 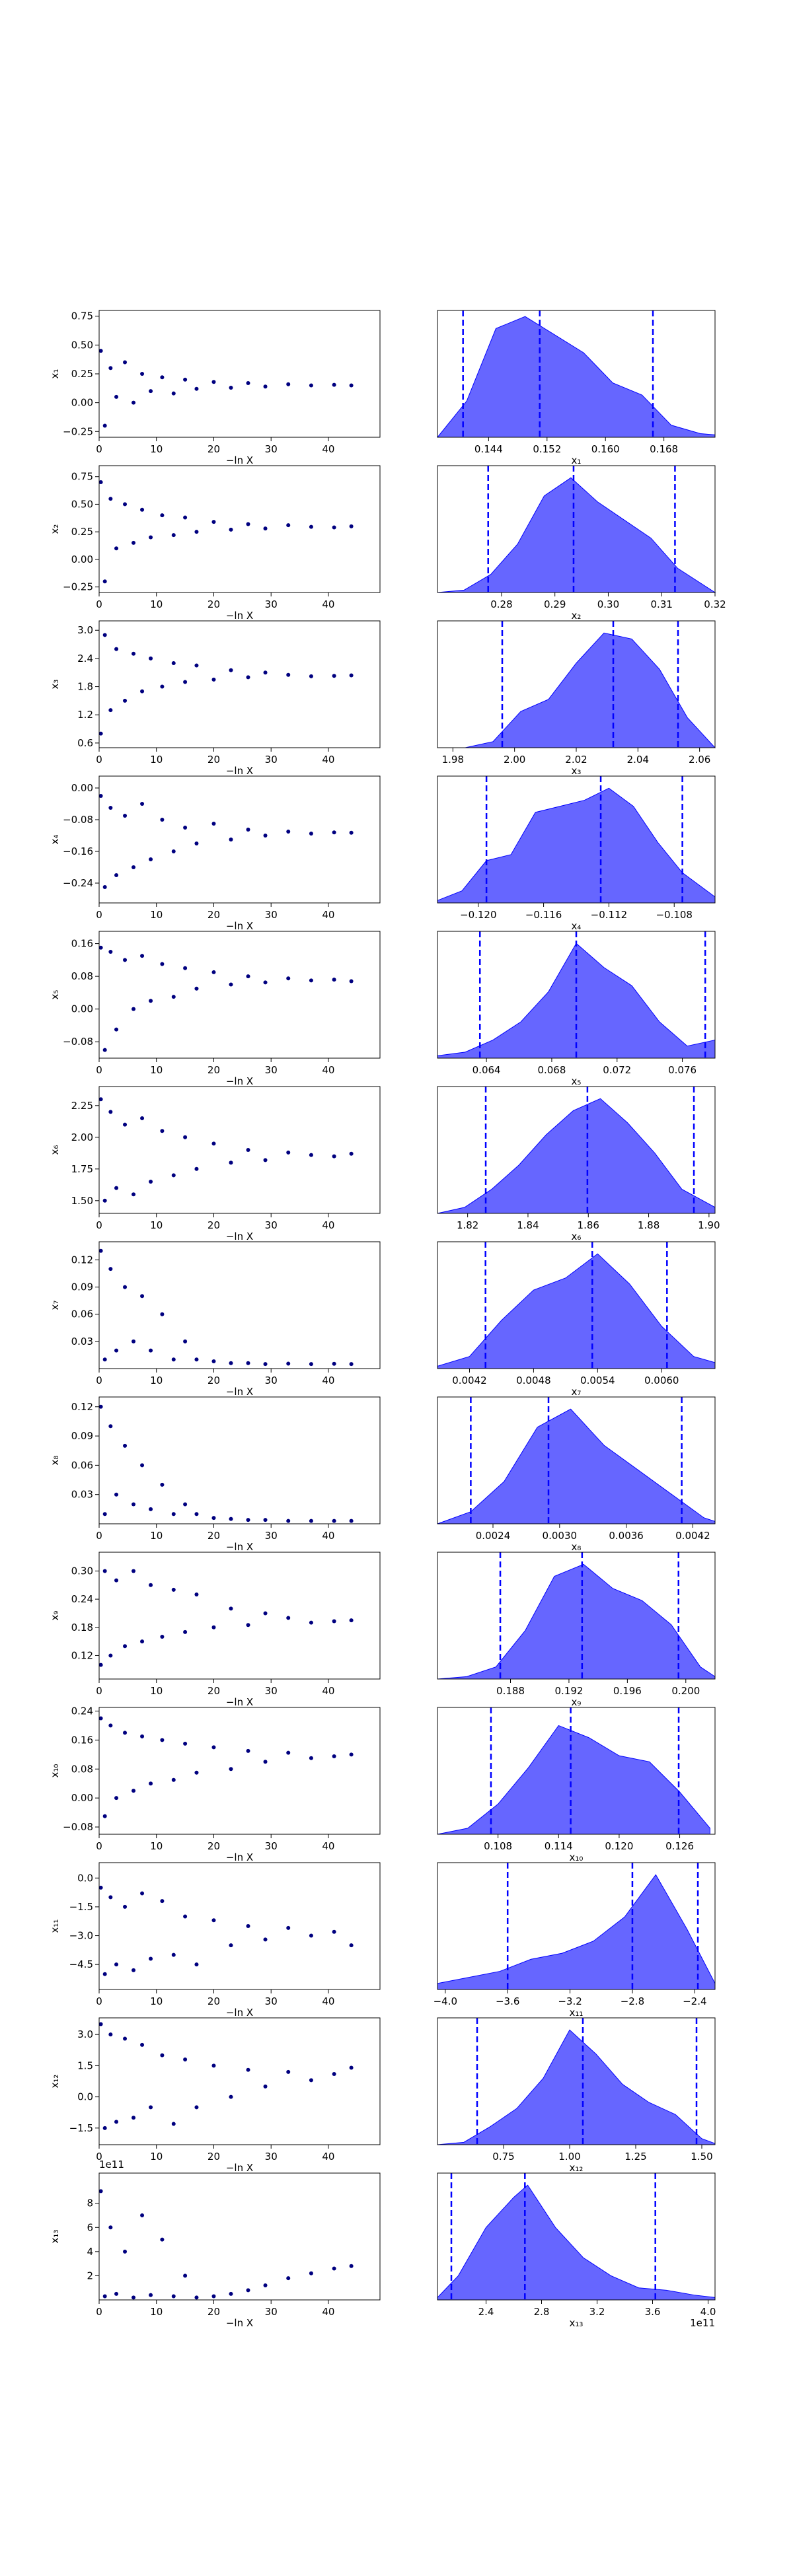 What do you see at coordinates (82, 1599) in the screenshot?
I see `y-tick-label: 0.24` at bounding box center [82, 1599].